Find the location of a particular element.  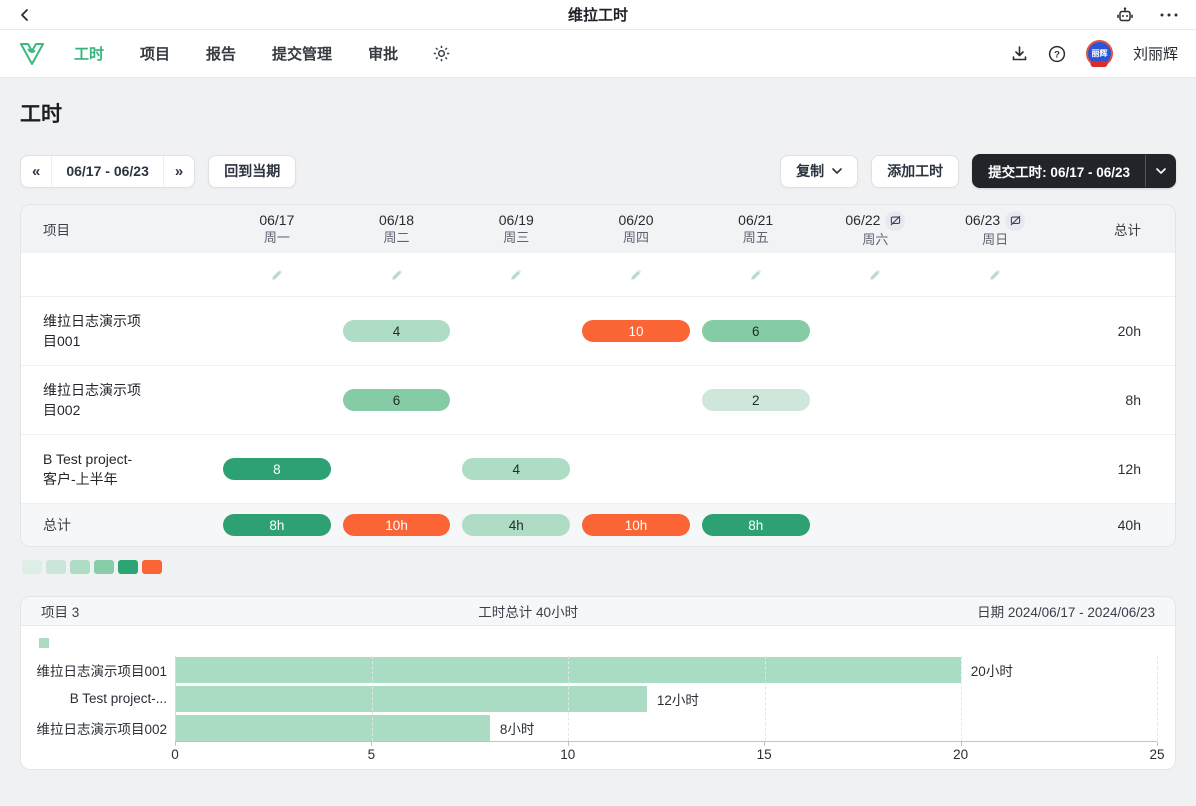

app-logo-icon is located at coordinates (32, 54).